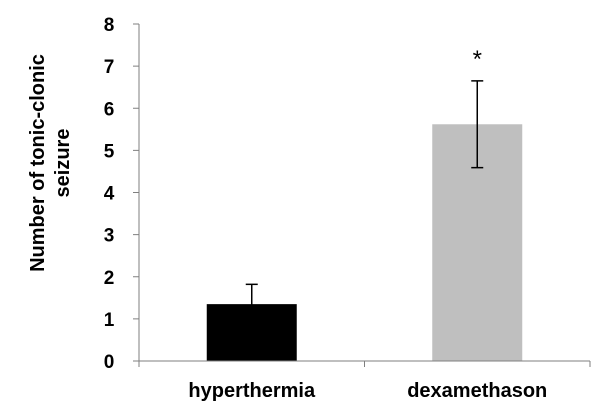 The width and height of the screenshot is (592, 410). I want to click on y-tick-label: 2, so click(109, 278).